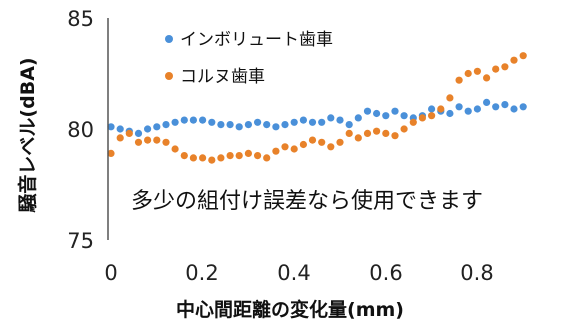 The height and width of the screenshot is (326, 565). Describe the element at coordinates (169, 76) in the screenshot. I see `legend-marker-cornu` at that location.